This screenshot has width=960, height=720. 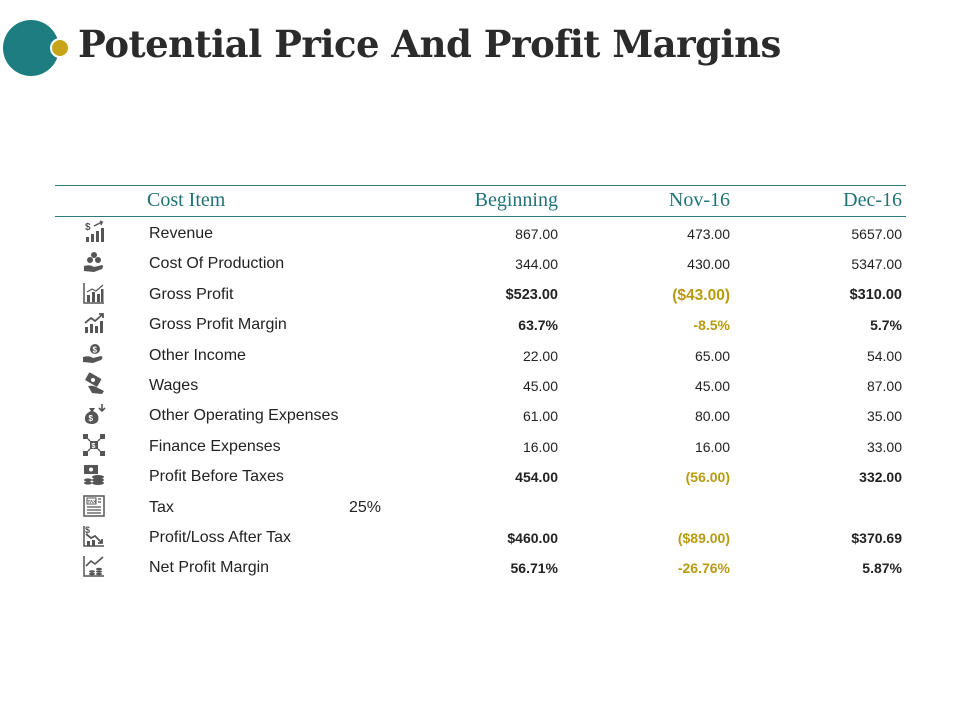 I want to click on decorative-gold-dot, so click(x=60, y=48).